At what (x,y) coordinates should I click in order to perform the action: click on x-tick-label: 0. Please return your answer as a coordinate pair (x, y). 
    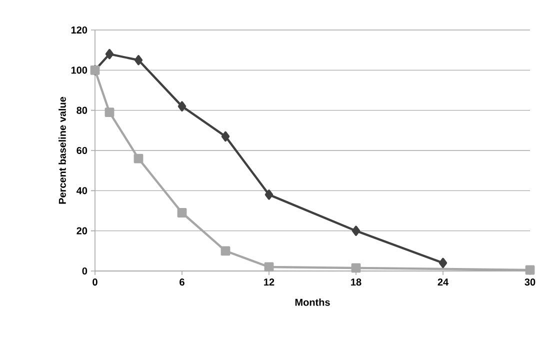
    Looking at the image, I should click on (95, 282).